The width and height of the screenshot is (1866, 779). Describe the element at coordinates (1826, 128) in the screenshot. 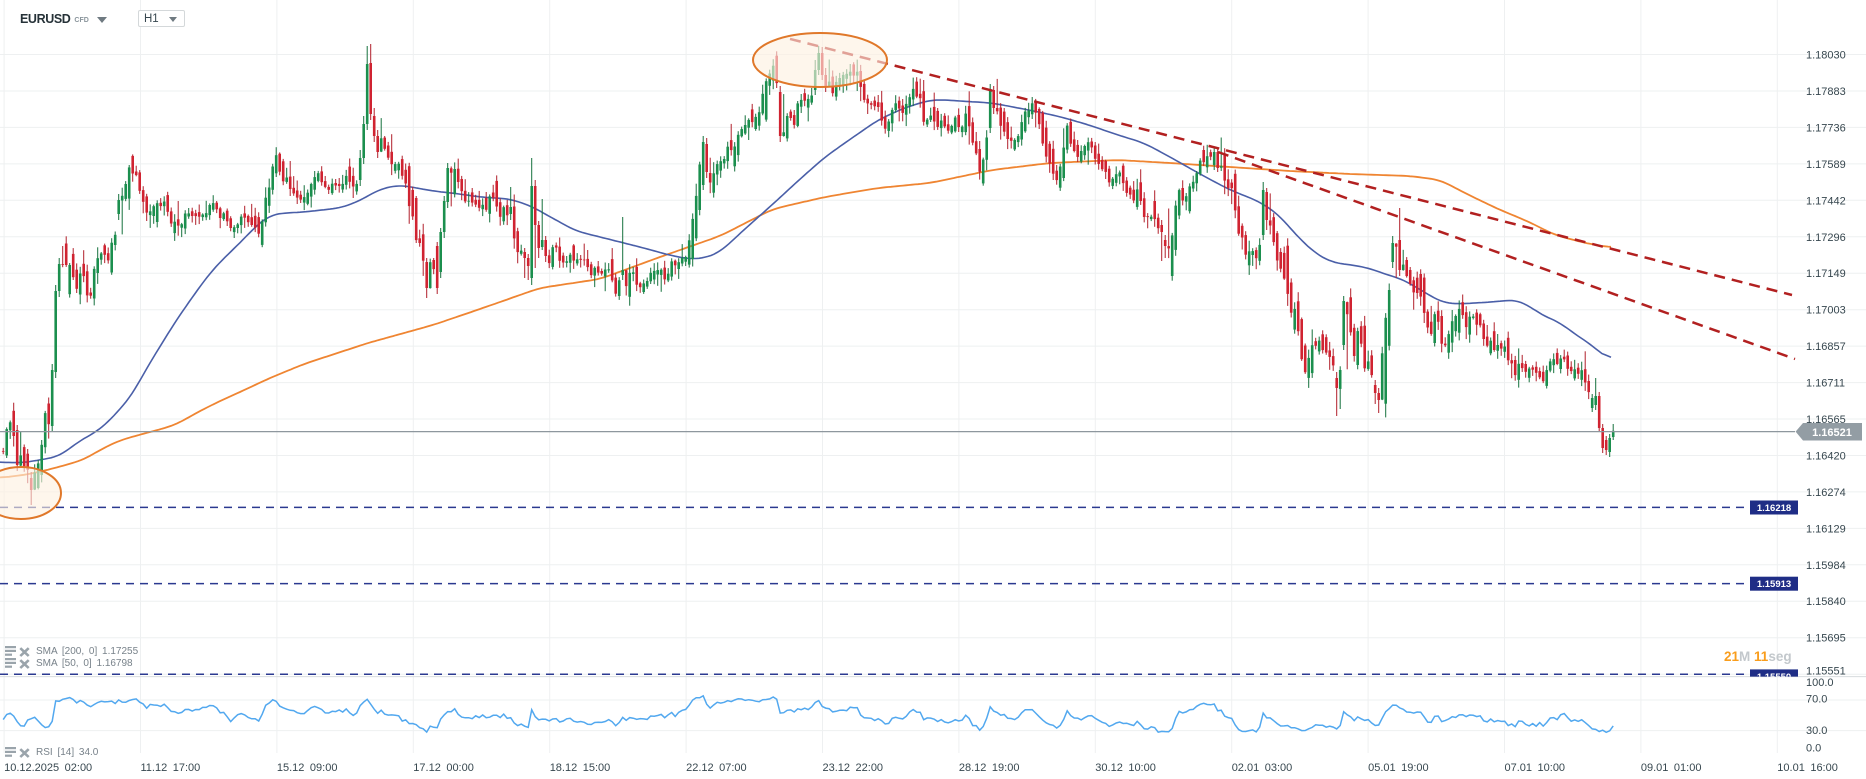

I see `svg-text: 1.17736` at that location.